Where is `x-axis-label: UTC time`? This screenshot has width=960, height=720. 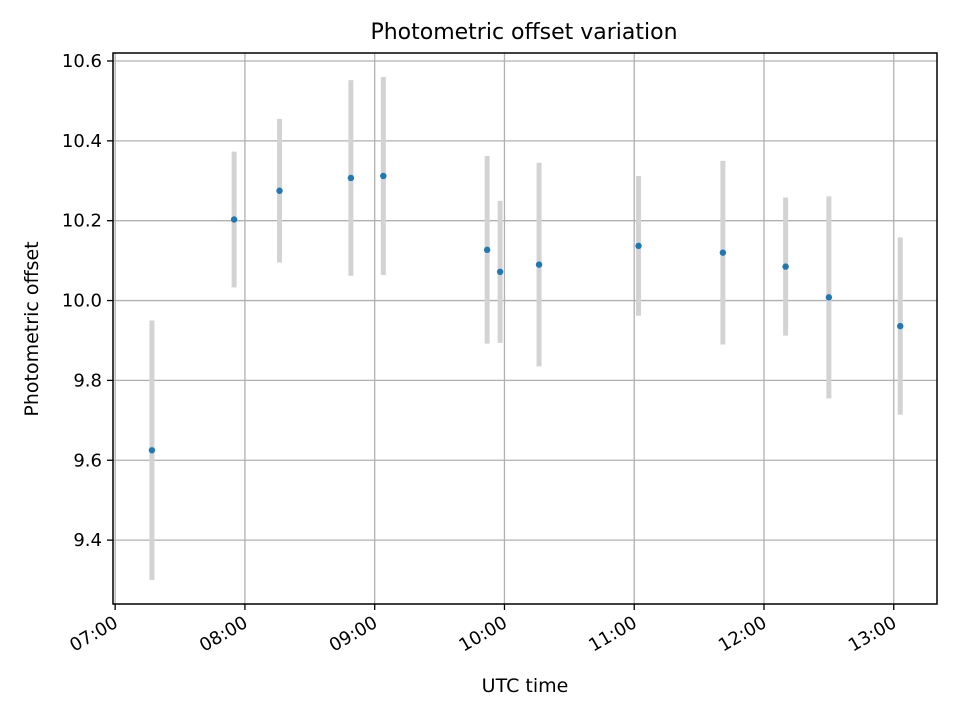 x-axis-label: UTC time is located at coordinates (525, 686).